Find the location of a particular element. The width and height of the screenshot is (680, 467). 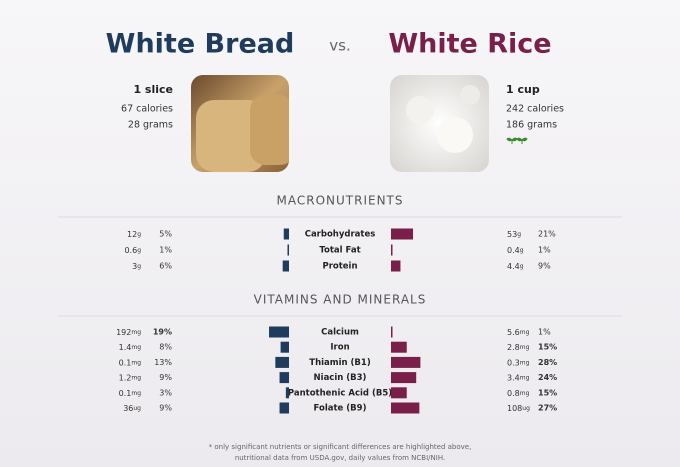

left-amount: 3g is located at coordinates (136, 266).